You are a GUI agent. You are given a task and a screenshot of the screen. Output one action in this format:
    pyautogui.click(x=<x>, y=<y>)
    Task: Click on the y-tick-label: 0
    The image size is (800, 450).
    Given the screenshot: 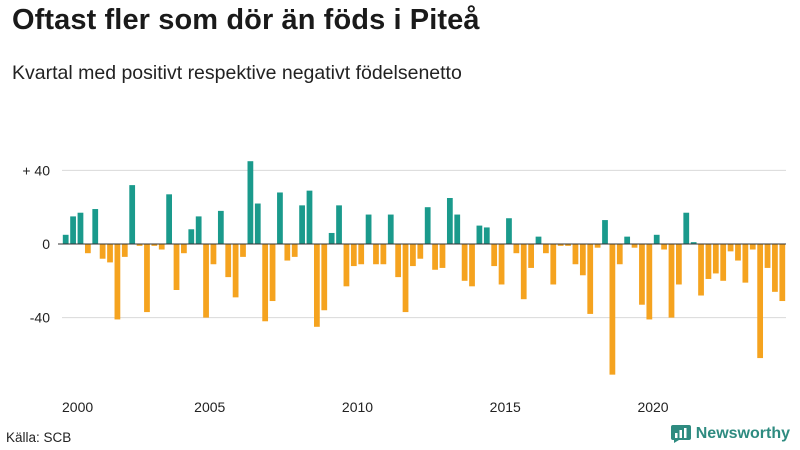 What is the action you would take?
    pyautogui.click(x=46, y=244)
    